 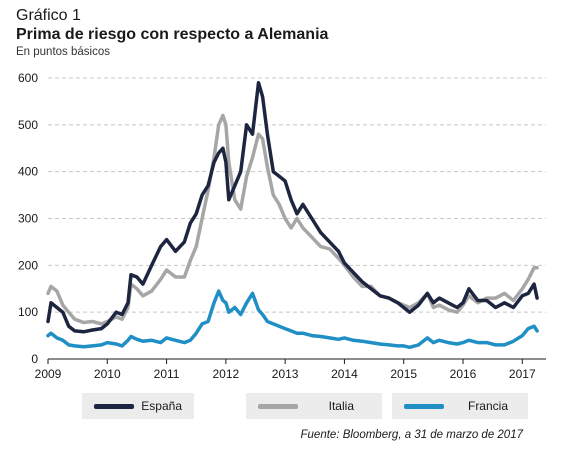 What do you see at coordinates (28, 265) in the screenshot?
I see `y-tick-label: 200` at bounding box center [28, 265].